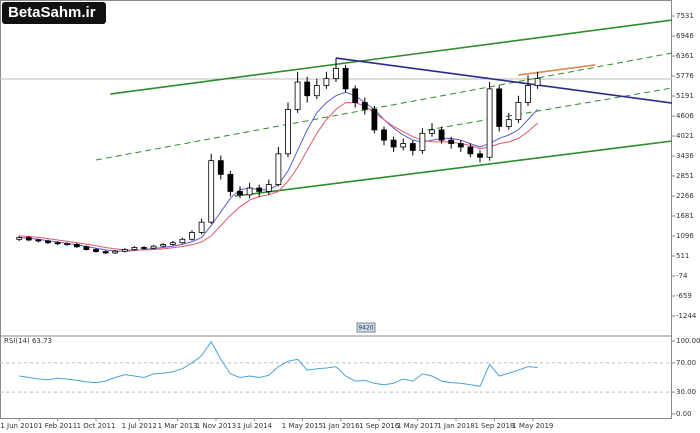  Describe the element at coordinates (456, 426) in the screenshot. I see `x-tick-label: 1 Jan 2018` at that location.